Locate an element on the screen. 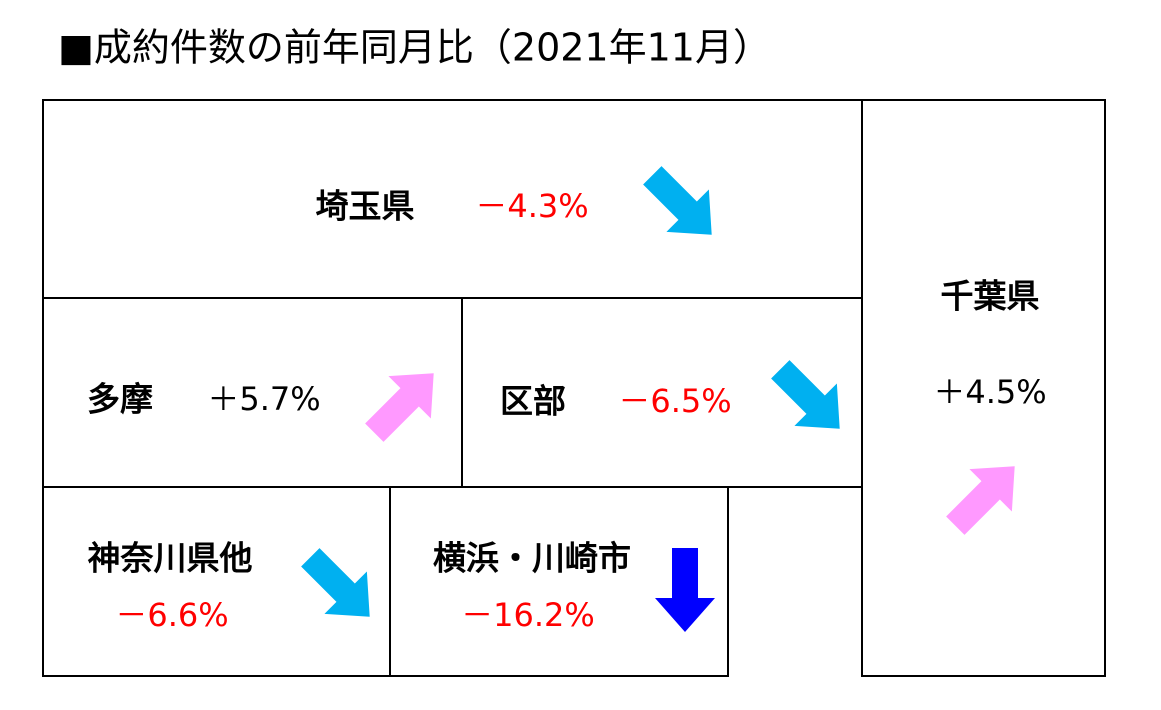 The height and width of the screenshot is (710, 1161). region-change: －6.6% is located at coordinates (171, 615).